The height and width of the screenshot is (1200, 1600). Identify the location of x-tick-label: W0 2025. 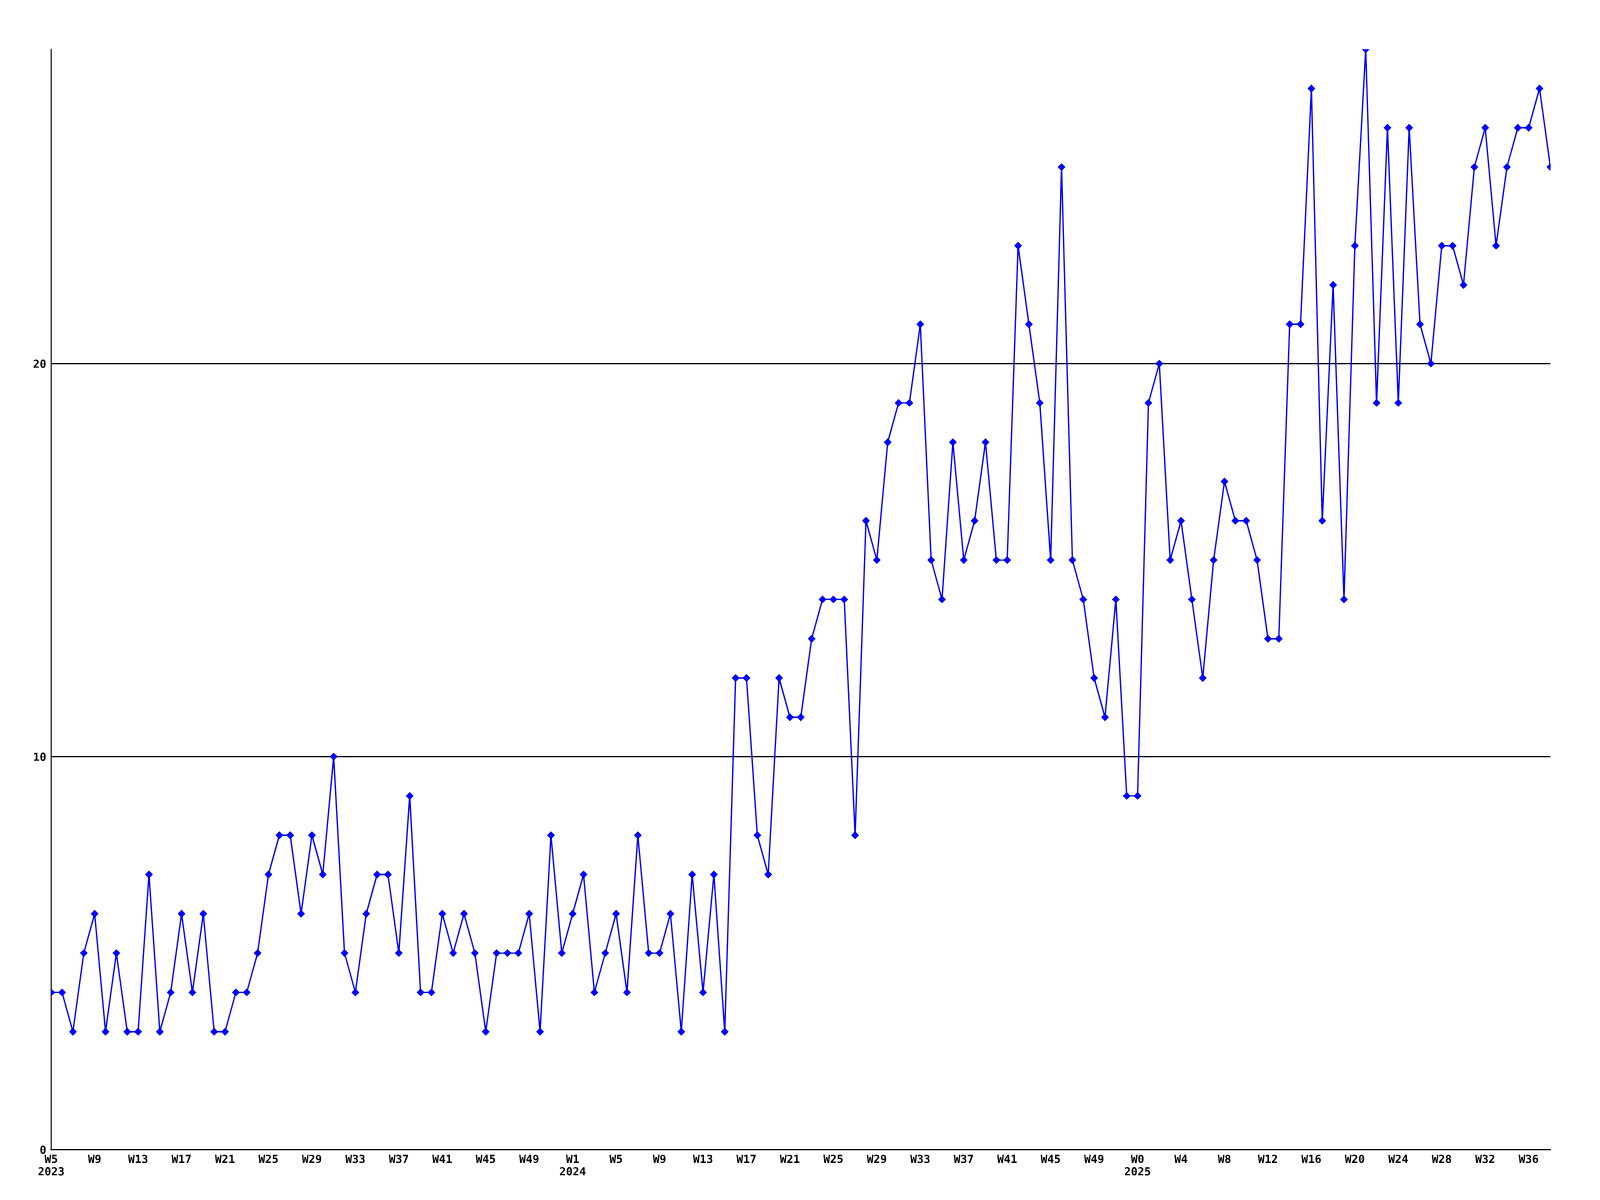
(1137, 1165).